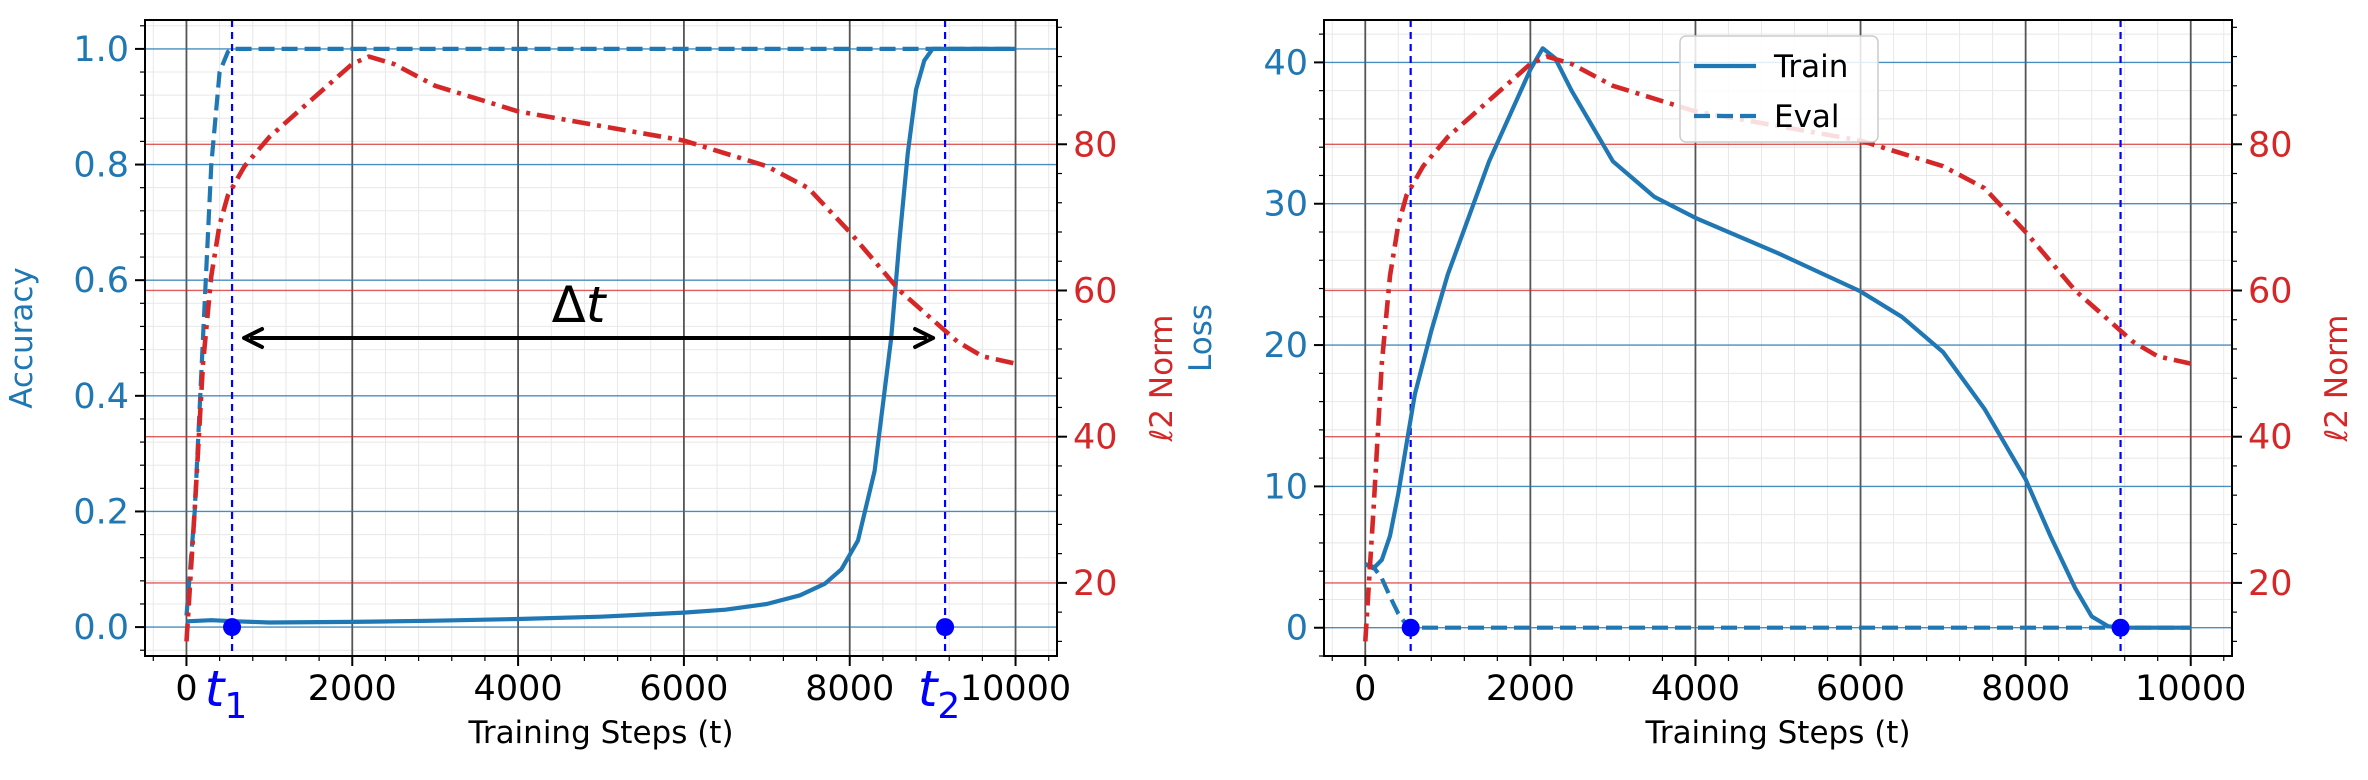 The width and height of the screenshot is (2368, 780). What do you see at coordinates (924, 338) in the screenshot?
I see `delta-arrow-head-right` at bounding box center [924, 338].